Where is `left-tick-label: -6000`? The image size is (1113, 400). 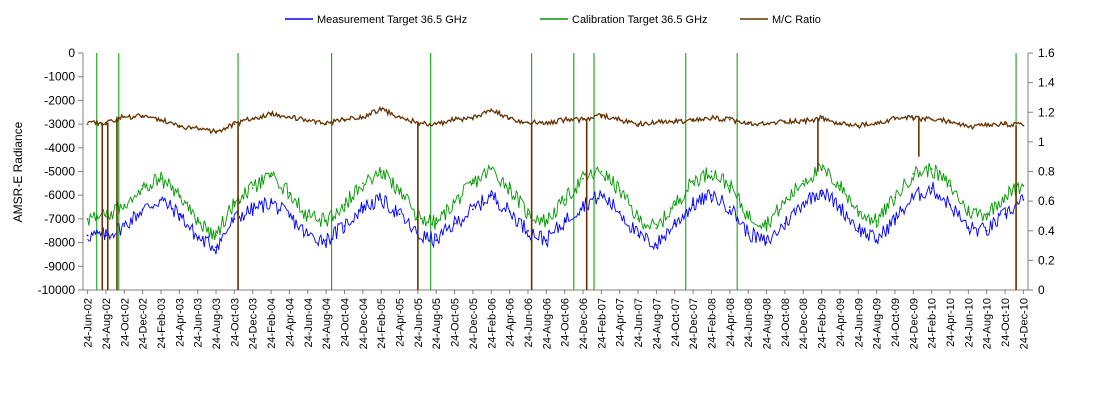
left-tick-label: -6000 is located at coordinates (59, 195).